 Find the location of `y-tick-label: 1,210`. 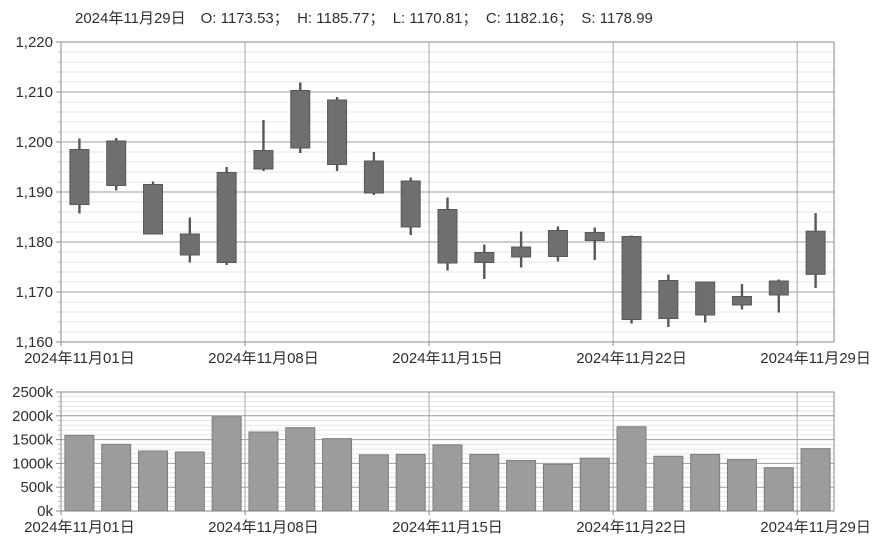

y-tick-label: 1,210 is located at coordinates (34, 92).